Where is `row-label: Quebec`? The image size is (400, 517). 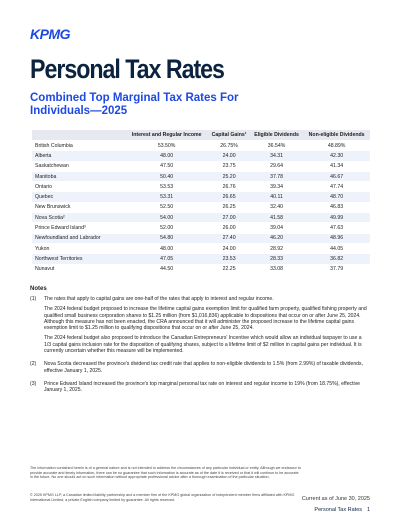
row-label: Quebec is located at coordinates (78, 197).